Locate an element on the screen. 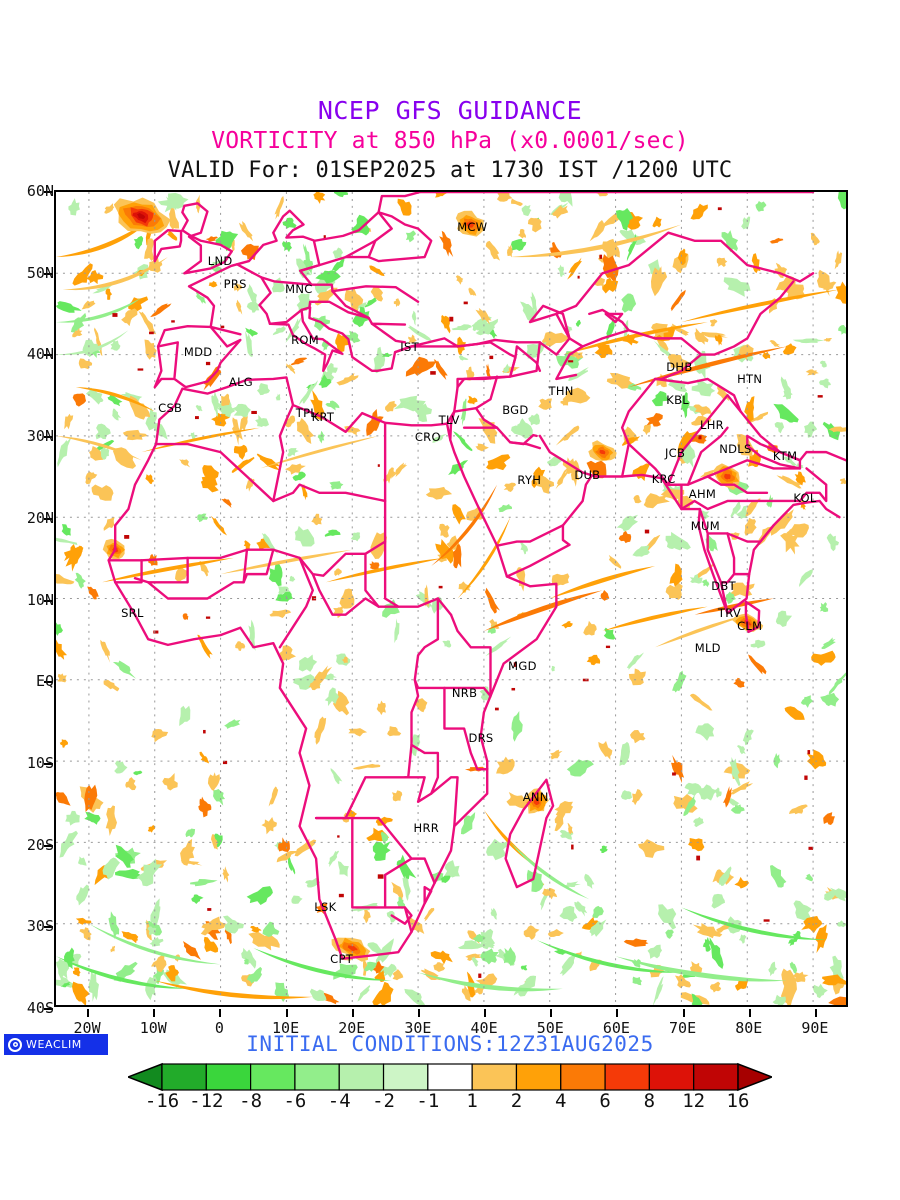 Image resolution: width=900 pixels, height=1200 pixels. city-label: KBL is located at coordinates (678, 400).